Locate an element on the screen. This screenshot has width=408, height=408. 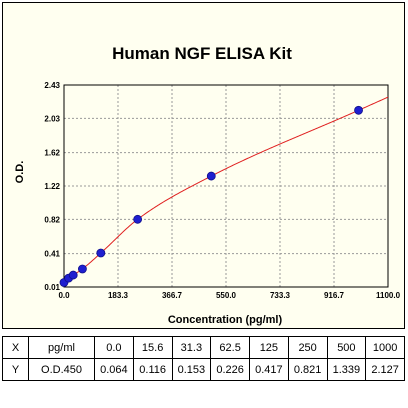
y-tick-label: 2.03 is located at coordinates (52, 118).